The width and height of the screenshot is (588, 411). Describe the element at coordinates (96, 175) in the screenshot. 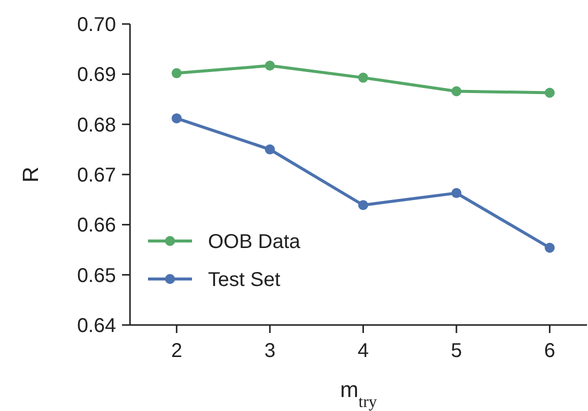

I see `y-tick-label: 0.67` at that location.